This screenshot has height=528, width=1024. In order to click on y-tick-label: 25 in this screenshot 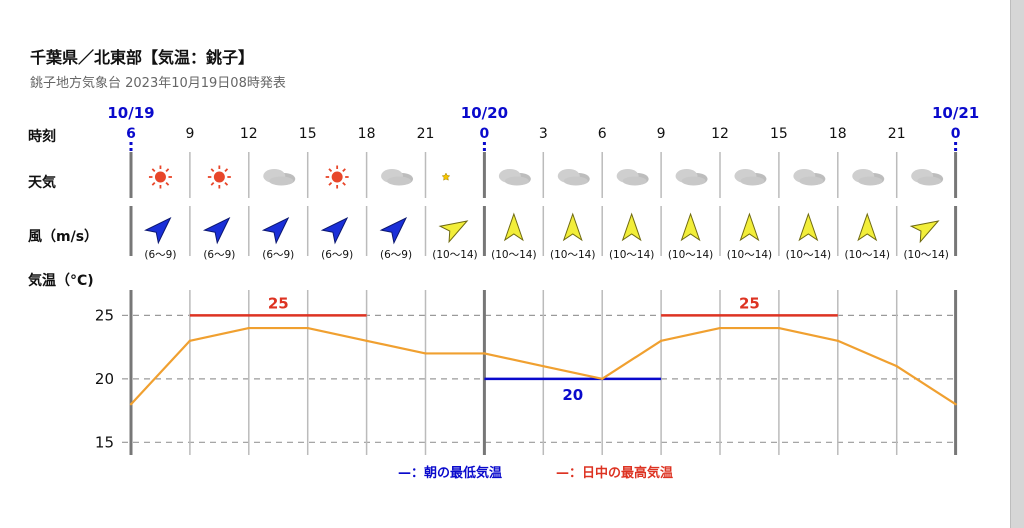, I will do `click(104, 315)`.